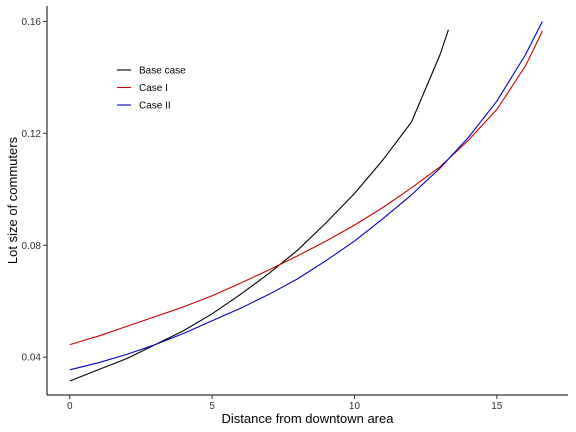 Image resolution: width=576 pixels, height=432 pixels. Describe the element at coordinates (162, 71) in the screenshot. I see `legend-label: Base case` at that location.